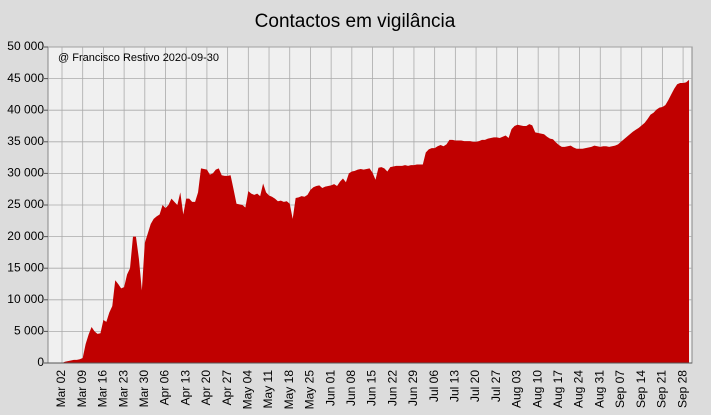 The width and height of the screenshot is (711, 415). I want to click on x-tick-label: Aug 24, so click(579, 389).